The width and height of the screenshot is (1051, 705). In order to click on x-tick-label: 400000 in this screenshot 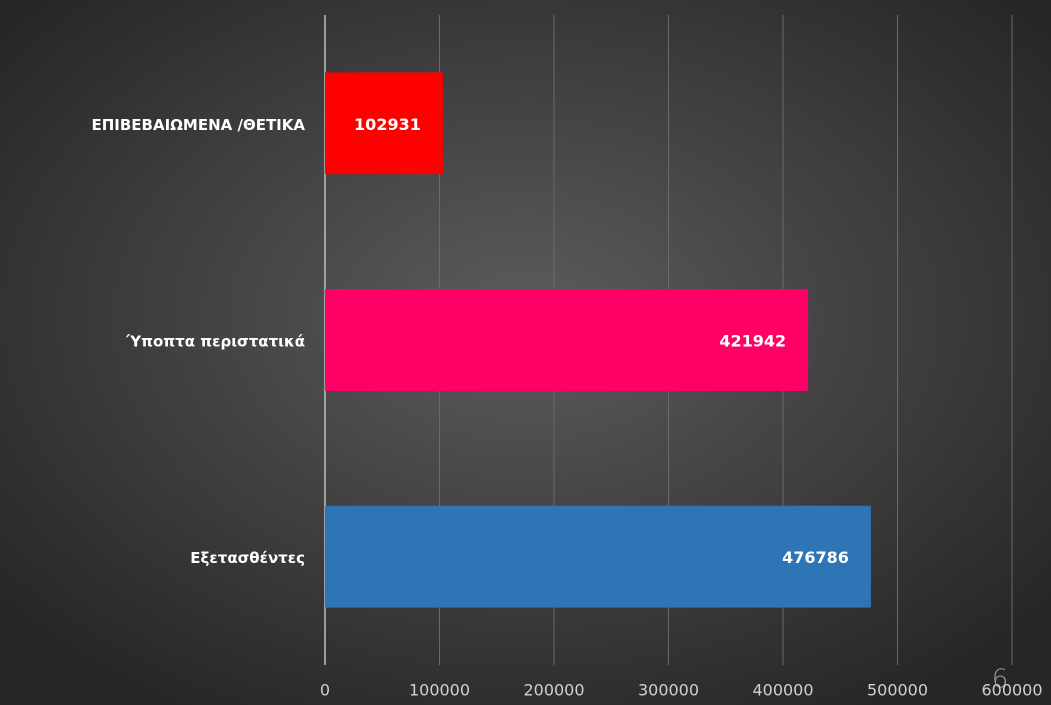, I will do `click(782, 690)`.